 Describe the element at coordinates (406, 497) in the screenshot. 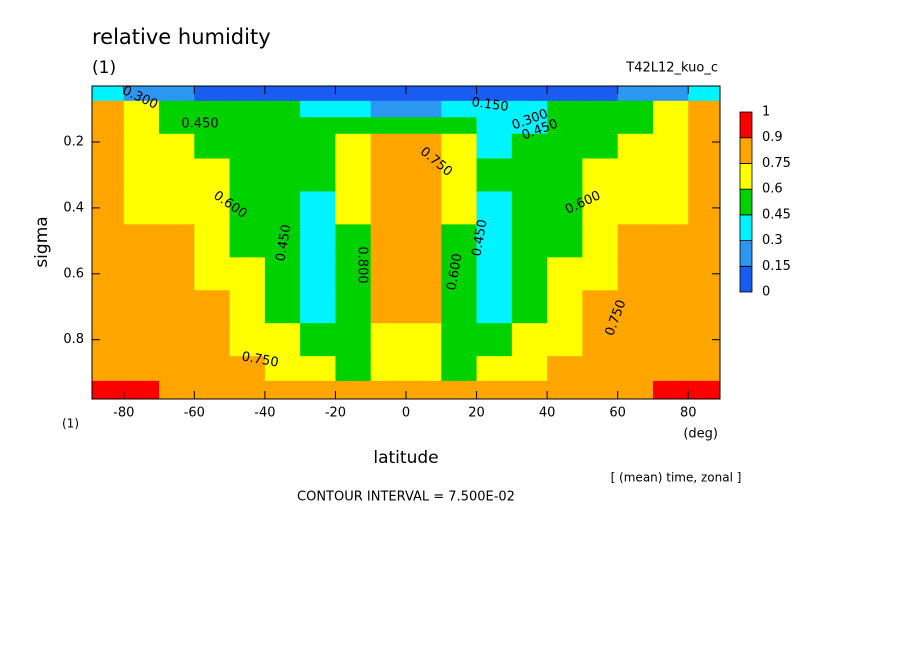

I see `contour-interval: CONTOUR INTERVAL = 7.500E-02` at that location.